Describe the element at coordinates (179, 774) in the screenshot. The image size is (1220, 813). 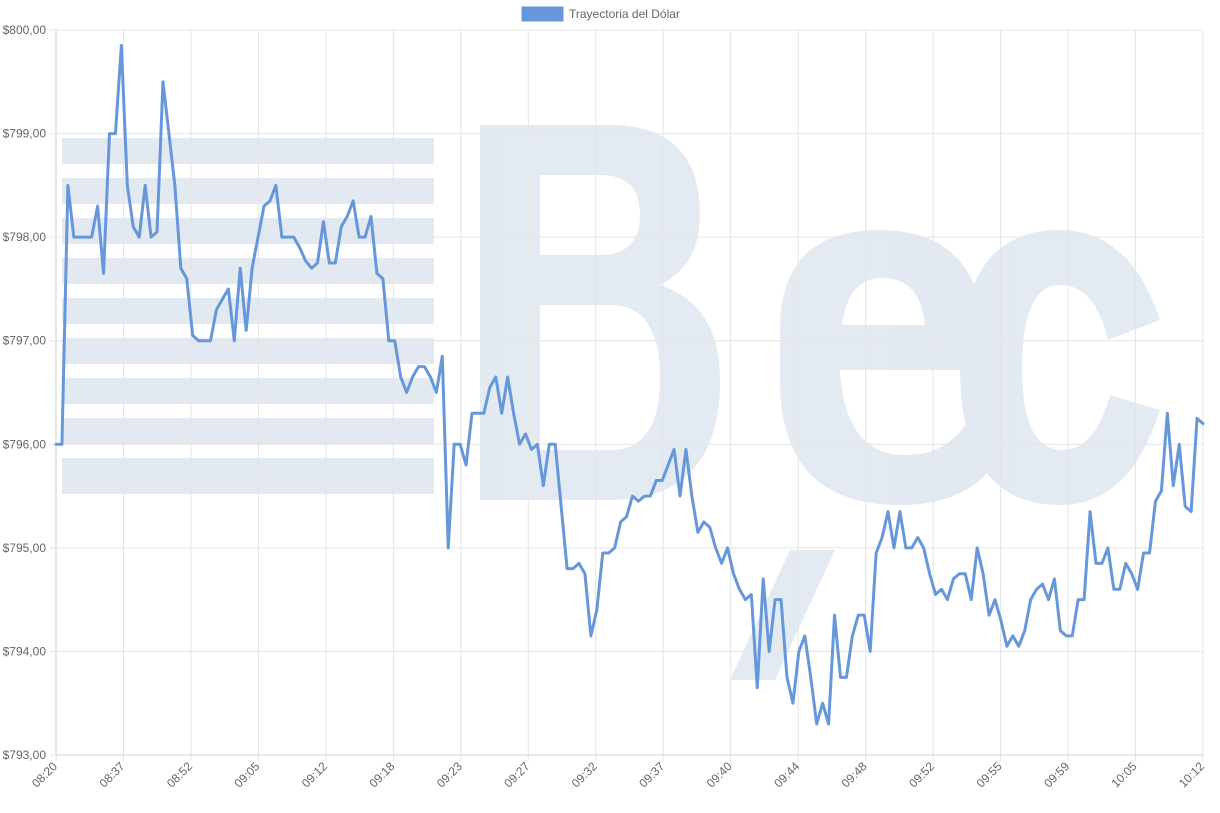
I see `x-tick-label: 08:52` at that location.